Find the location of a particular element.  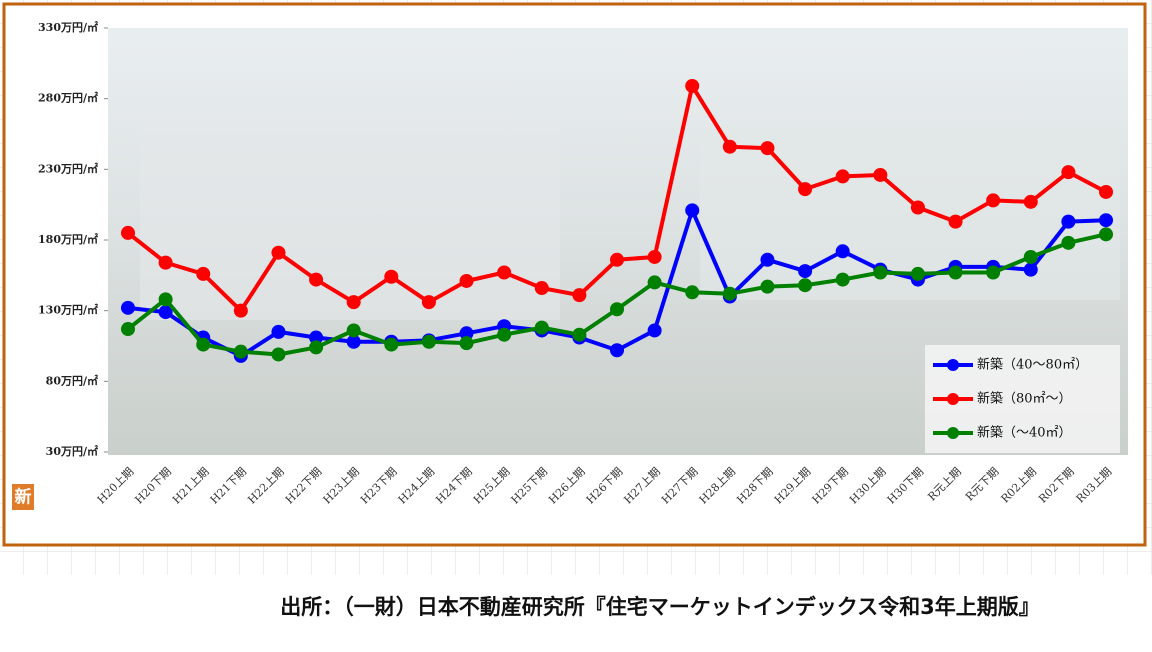

y-tick-label: 180万円/㎡ is located at coordinates (68, 239).